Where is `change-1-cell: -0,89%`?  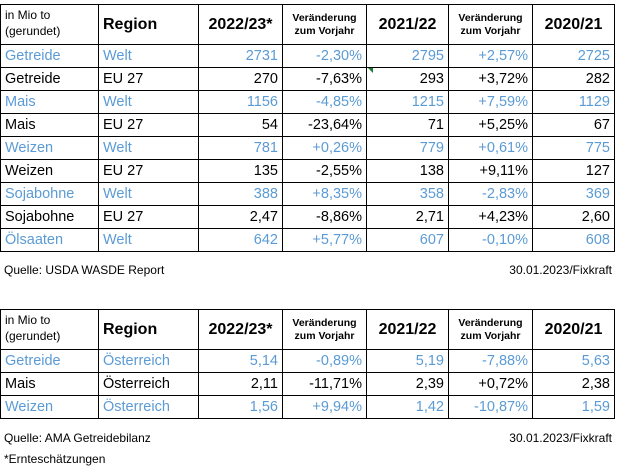 change-1-cell: -0,89% is located at coordinates (324, 361).